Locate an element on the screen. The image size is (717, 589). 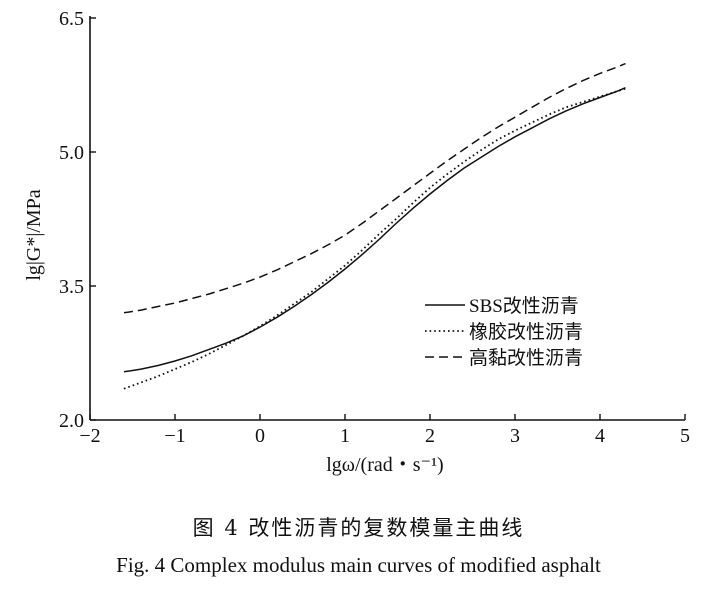
x-tick-label: −2 is located at coordinates (89, 436).